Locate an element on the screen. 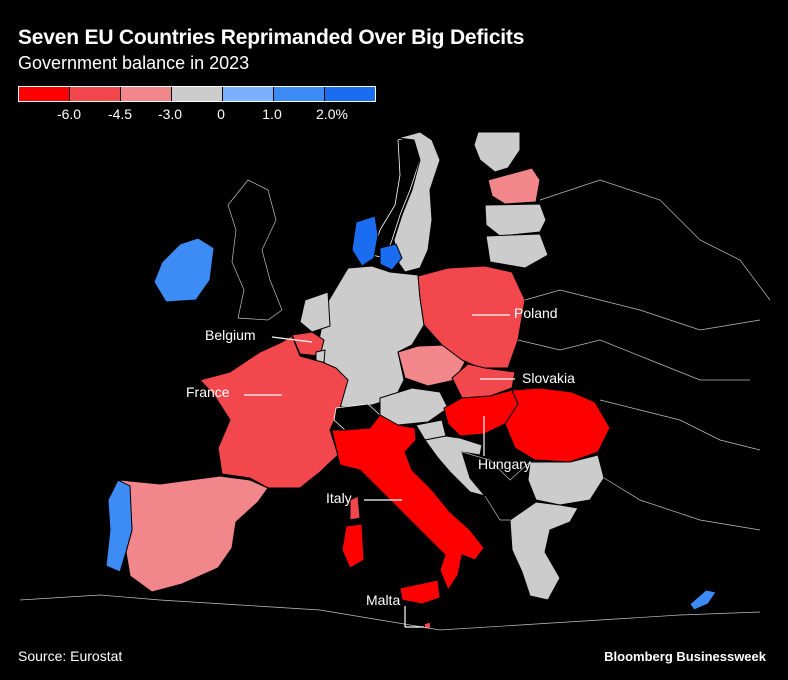 This screenshot has height=680, width=788. greece is located at coordinates (544, 551).